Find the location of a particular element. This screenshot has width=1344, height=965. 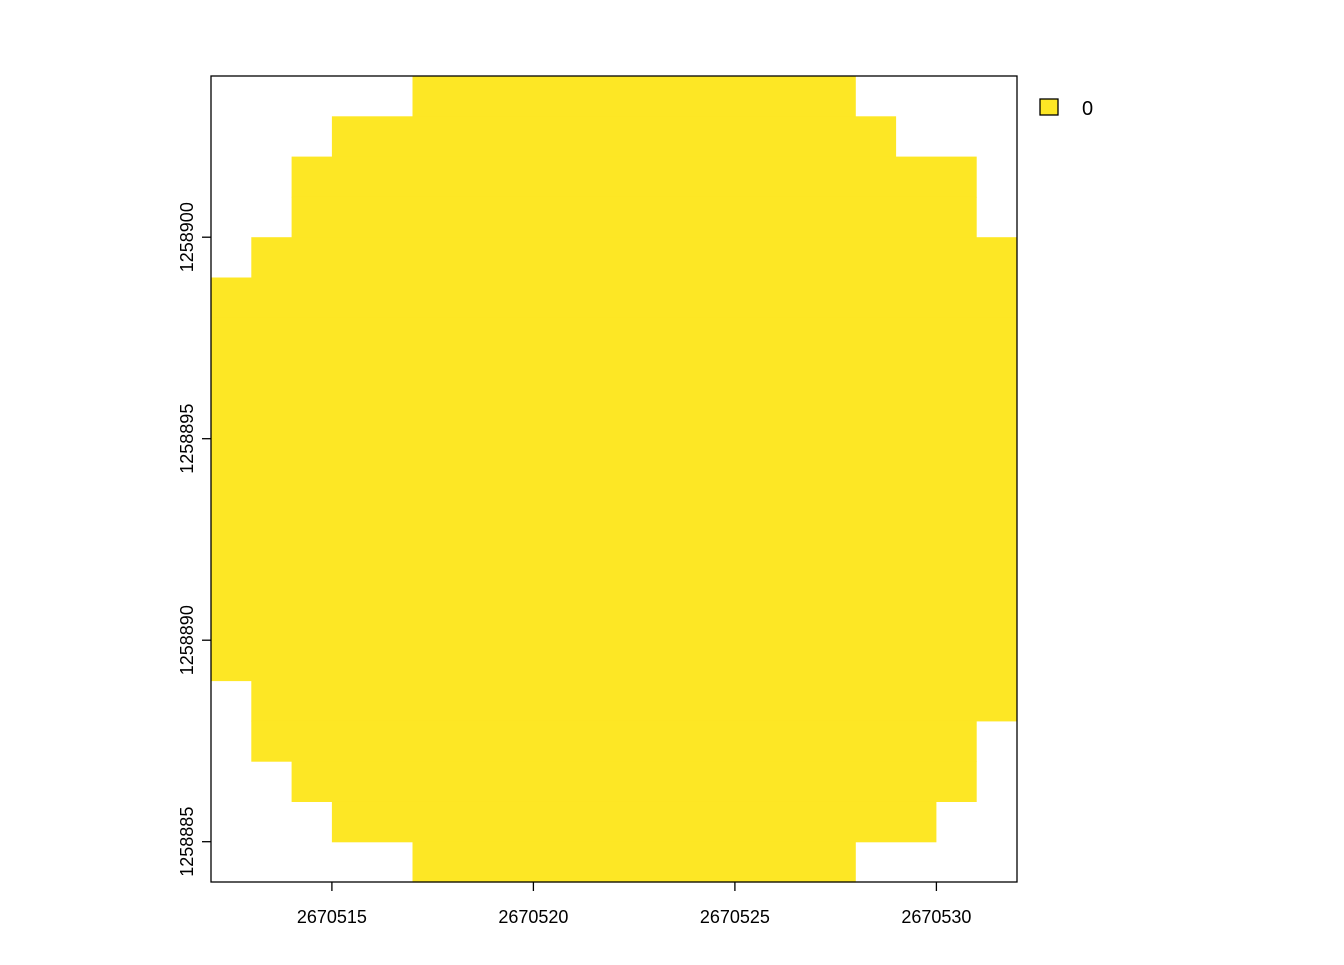

y-tick-label: 1258885 is located at coordinates (187, 842).